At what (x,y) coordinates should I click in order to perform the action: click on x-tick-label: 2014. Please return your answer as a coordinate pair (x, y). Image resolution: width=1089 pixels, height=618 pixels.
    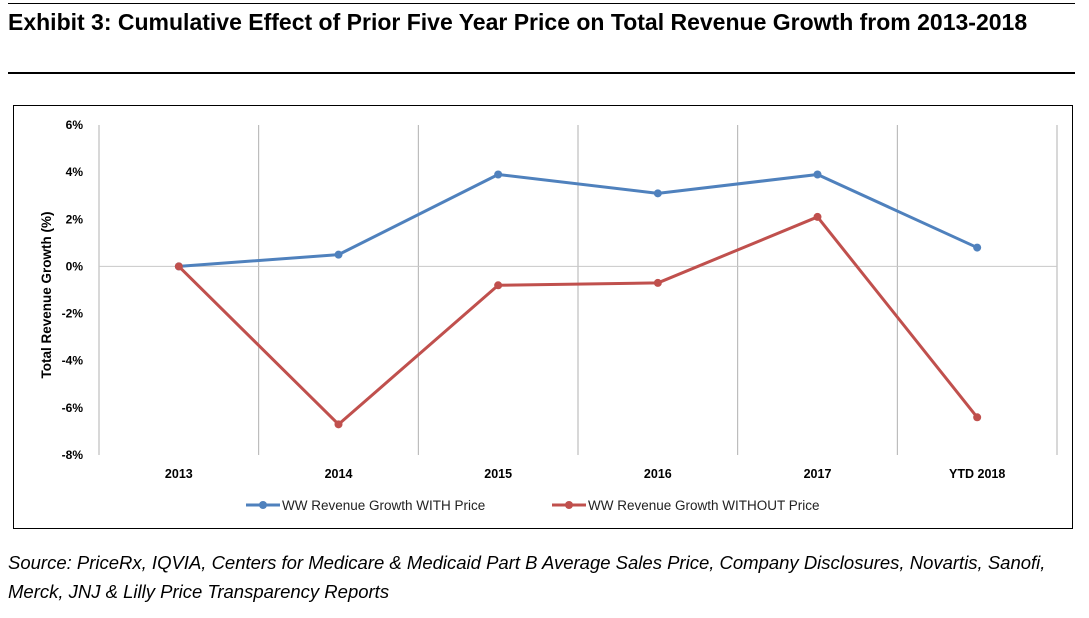
    Looking at the image, I should click on (339, 474).